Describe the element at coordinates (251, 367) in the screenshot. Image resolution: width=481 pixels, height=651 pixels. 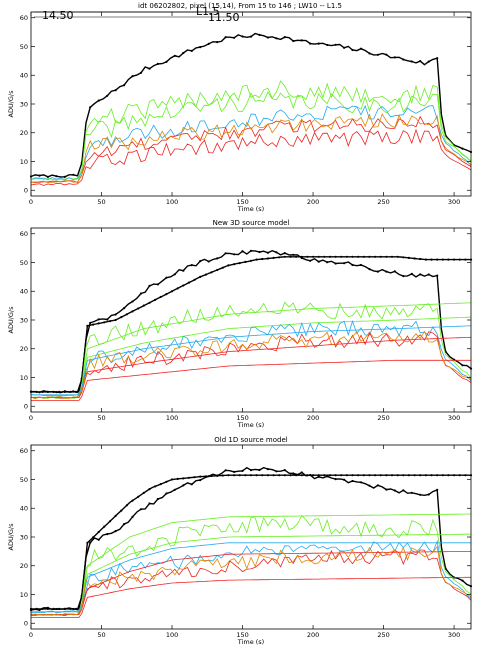
I see `series-line-red-model` at that location.